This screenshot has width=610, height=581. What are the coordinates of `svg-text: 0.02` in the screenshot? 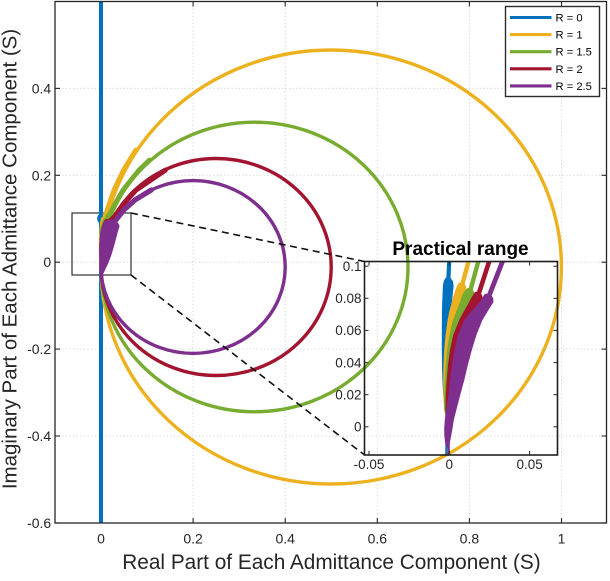 It's located at (348, 395).